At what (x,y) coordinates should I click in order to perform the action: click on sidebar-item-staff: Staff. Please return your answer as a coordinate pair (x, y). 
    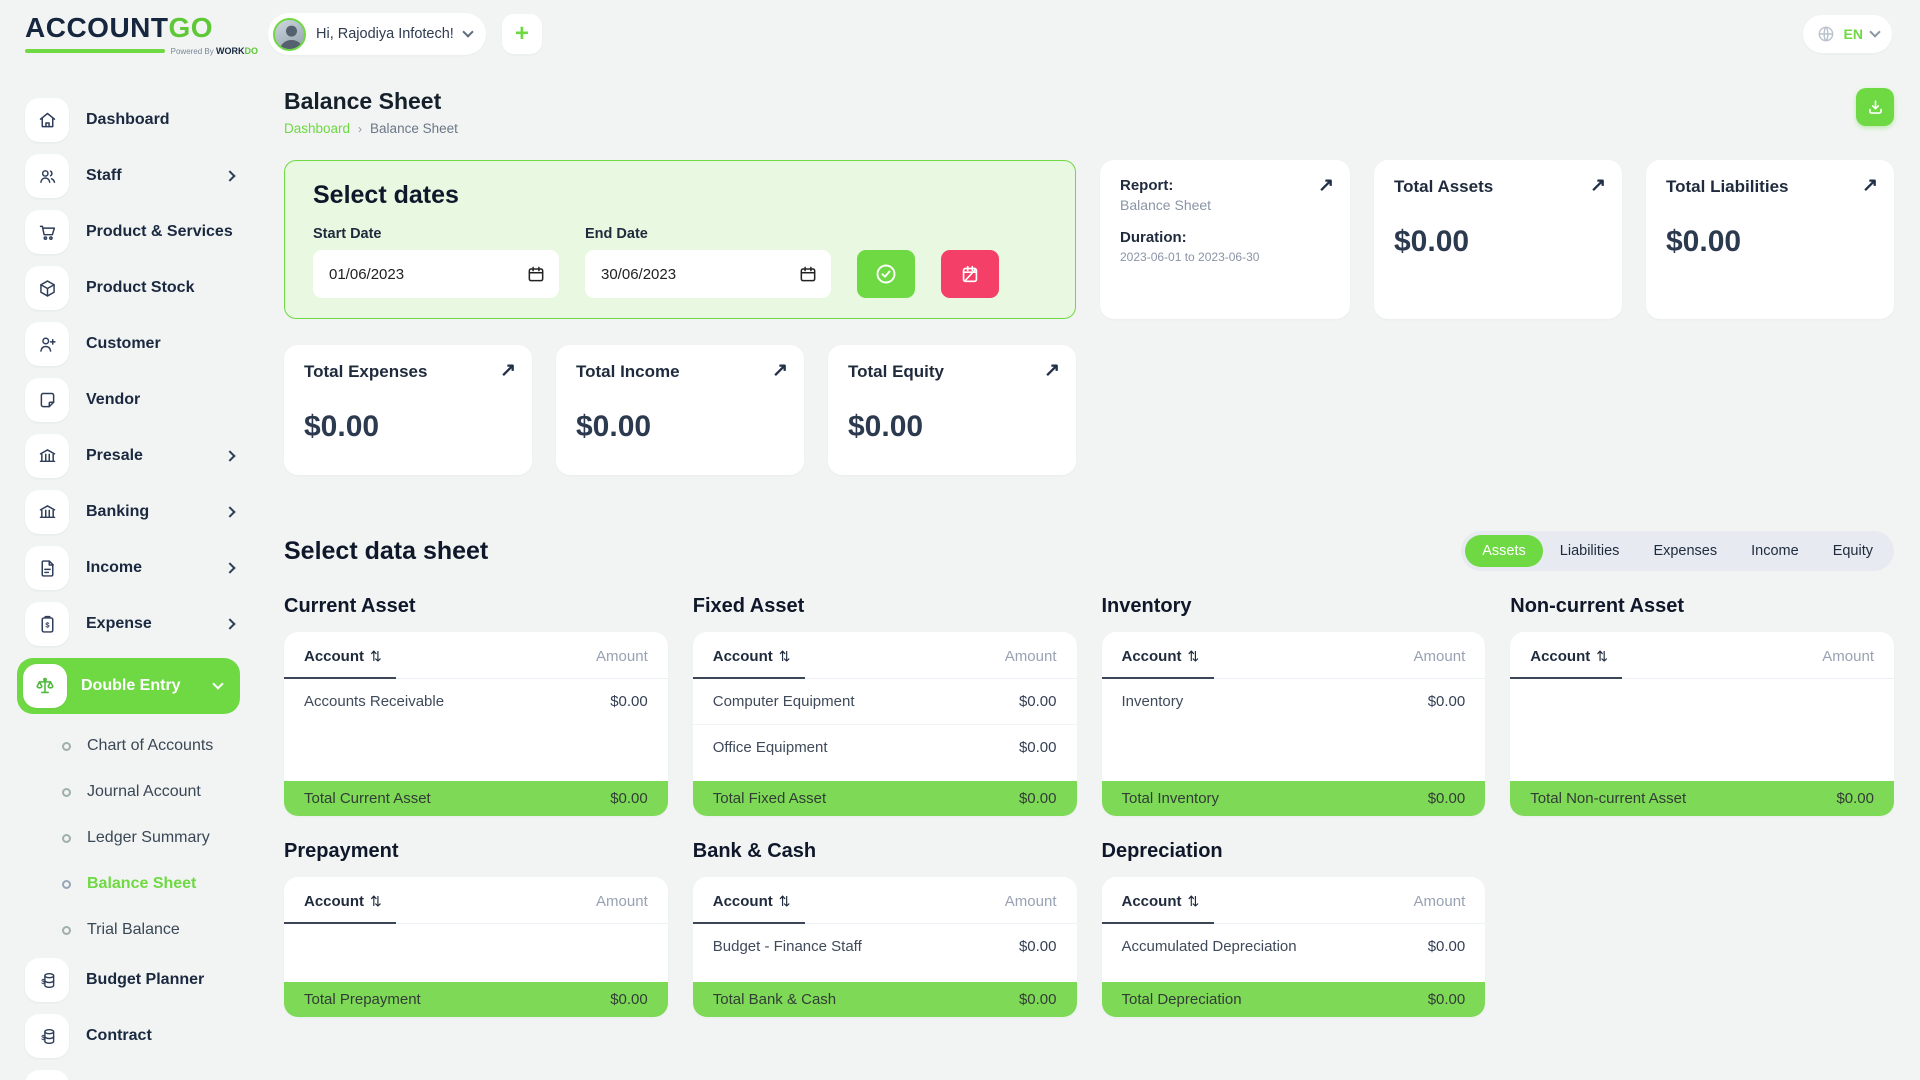
    Looking at the image, I should click on (141, 176).